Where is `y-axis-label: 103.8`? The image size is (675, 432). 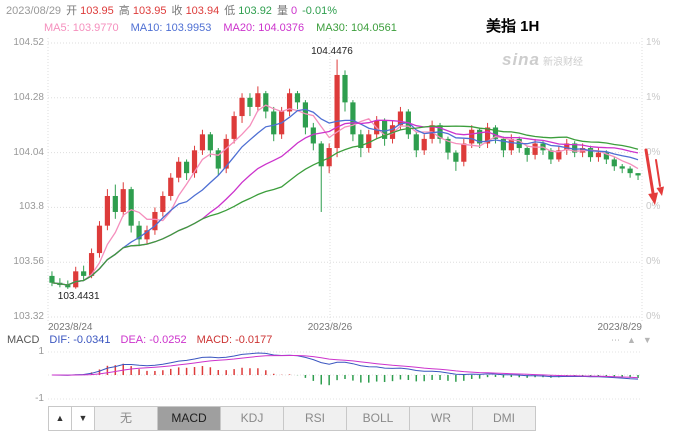 y-axis-label: 103.8 is located at coordinates (31, 207).